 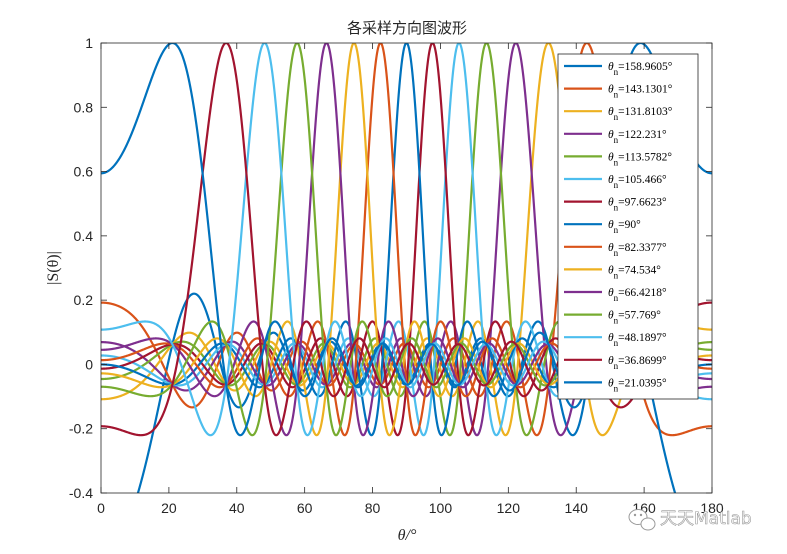 I want to click on legend-entry: θn=57.769°, so click(x=612, y=318).